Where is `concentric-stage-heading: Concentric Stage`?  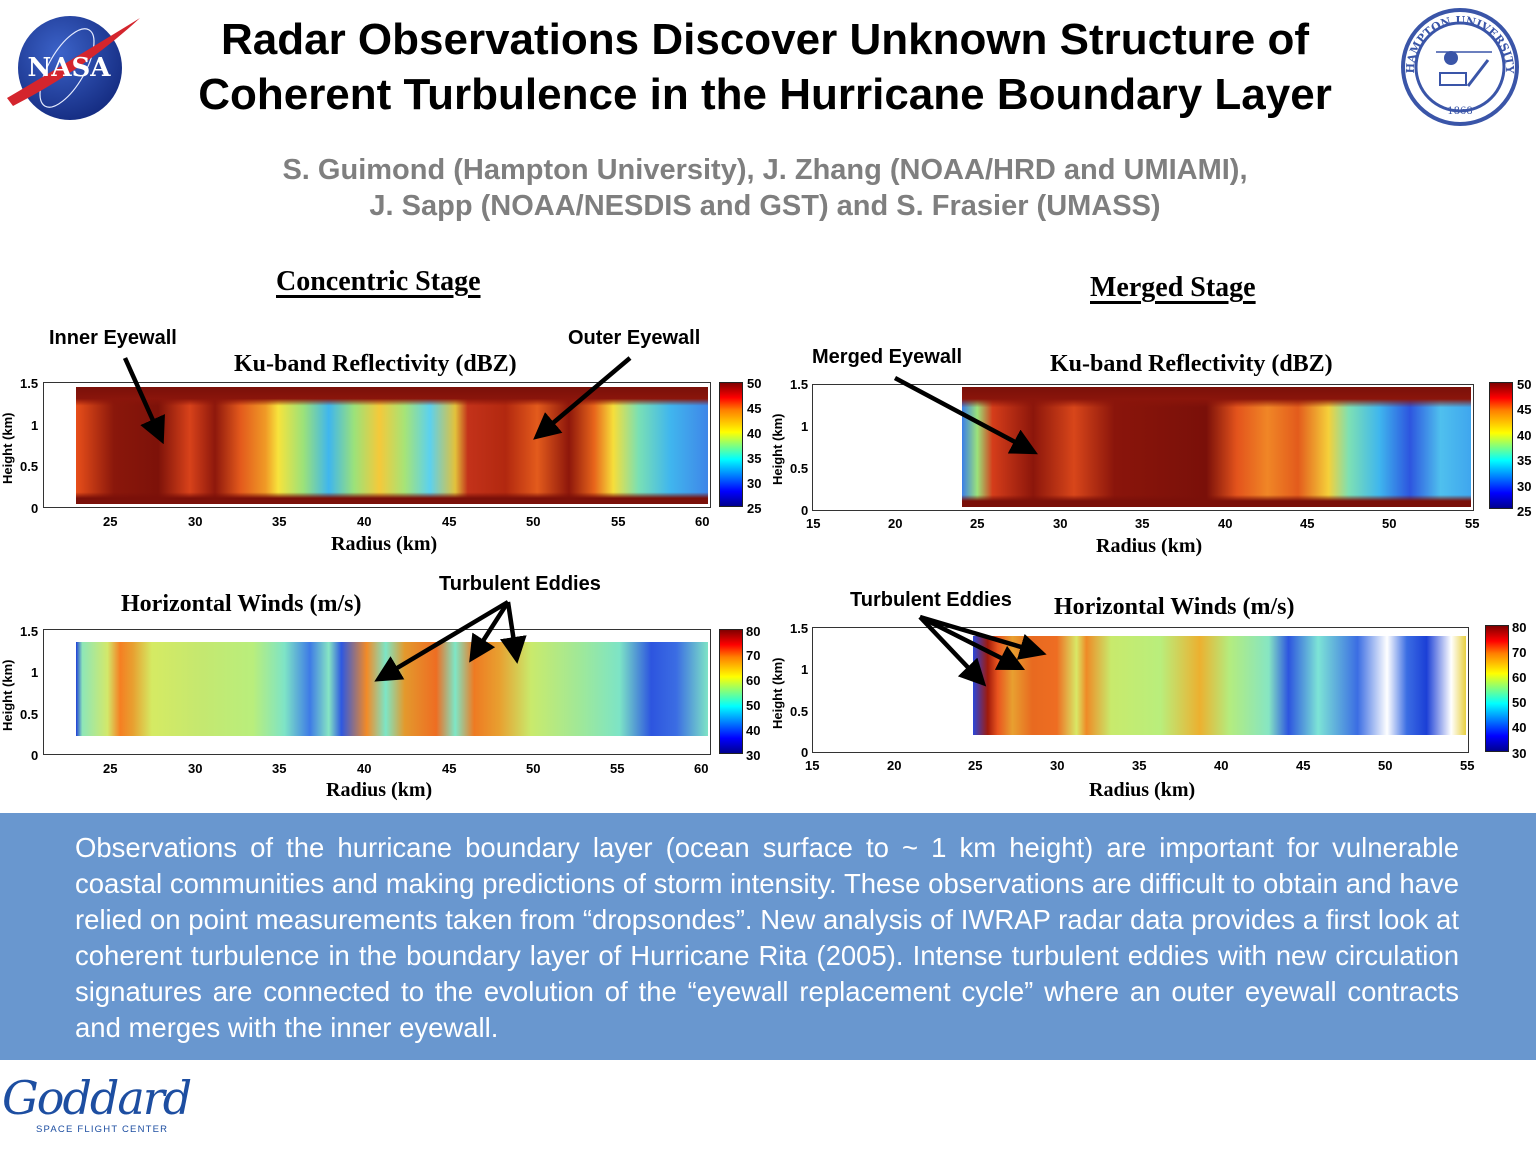 concentric-stage-heading: Concentric Stage is located at coordinates (378, 281).